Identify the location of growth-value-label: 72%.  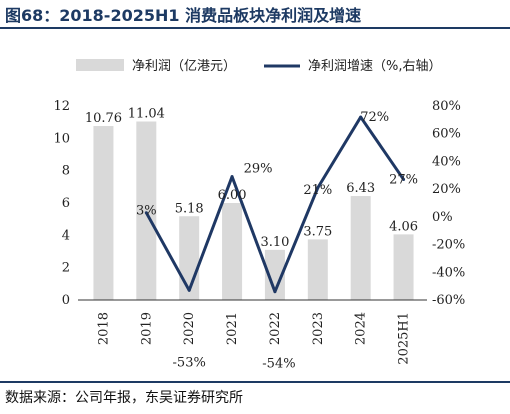
(374, 117).